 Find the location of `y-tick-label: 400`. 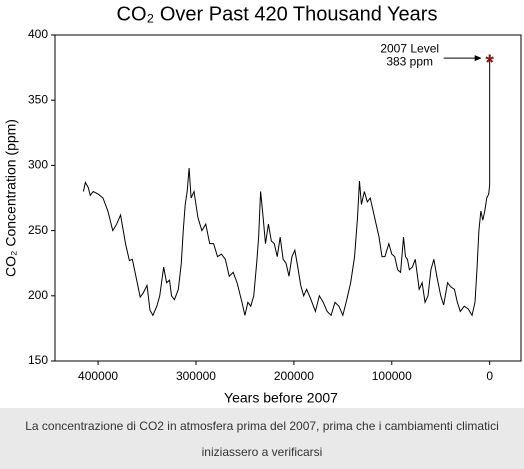

y-tick-label: 400 is located at coordinates (38, 34).